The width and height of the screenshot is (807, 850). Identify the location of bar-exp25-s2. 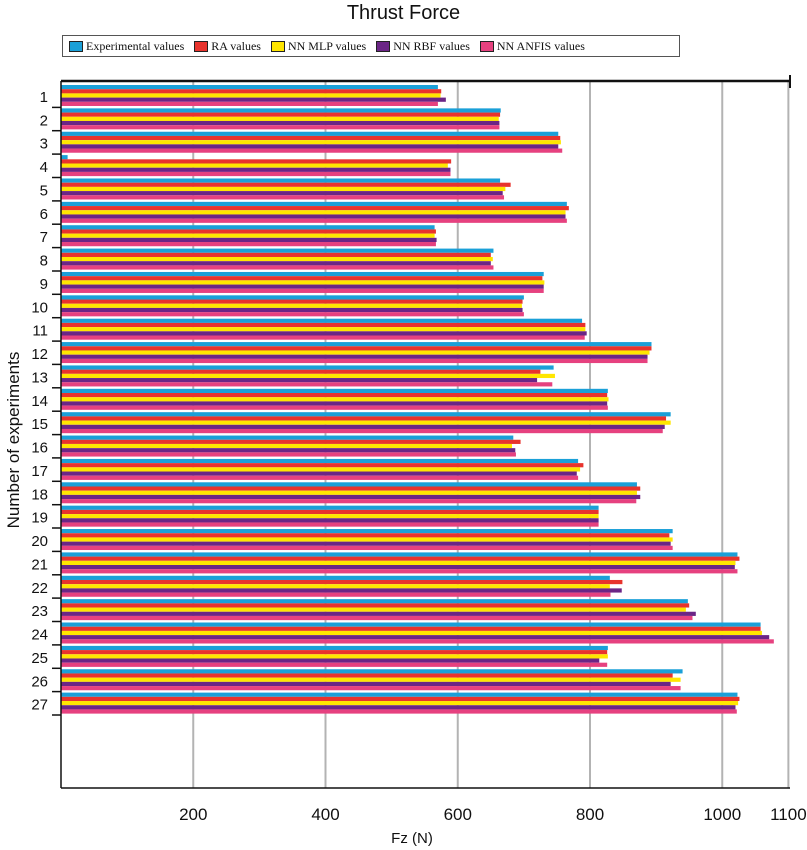
(334, 652).